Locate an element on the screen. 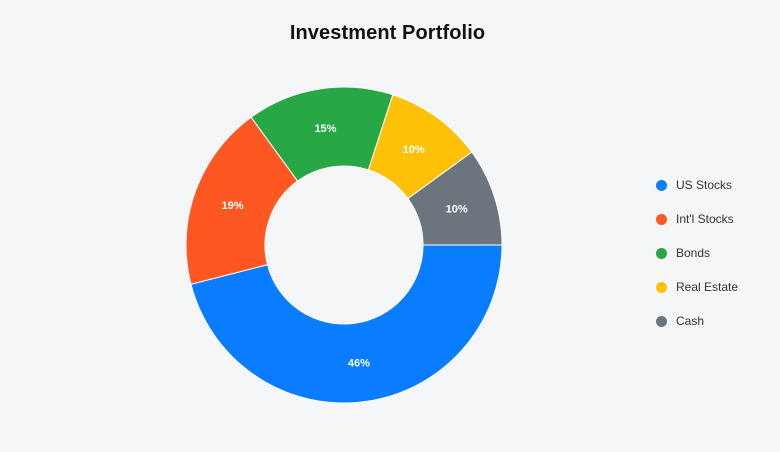 The width and height of the screenshot is (780, 452). data-label-us-stocks: 46% is located at coordinates (359, 364).